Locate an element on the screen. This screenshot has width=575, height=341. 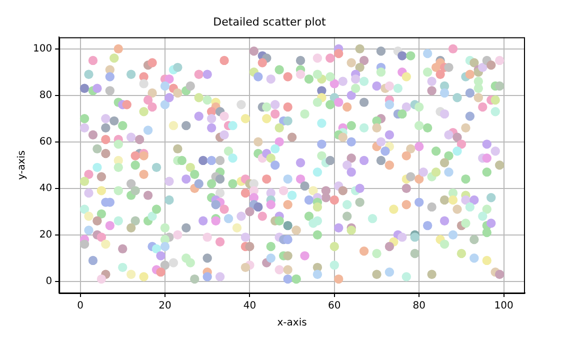
y-tick-label: 100 is located at coordinates (42, 48).